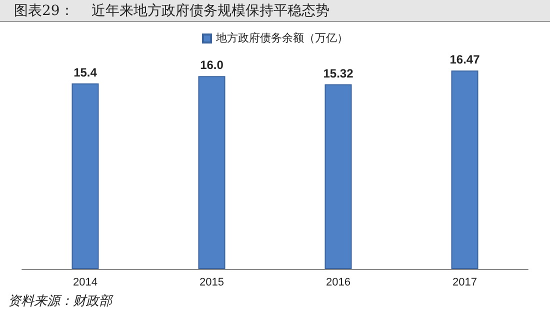 This screenshot has height=321, width=550. What do you see at coordinates (85, 282) in the screenshot?
I see `x-tick-label: 2014` at bounding box center [85, 282].